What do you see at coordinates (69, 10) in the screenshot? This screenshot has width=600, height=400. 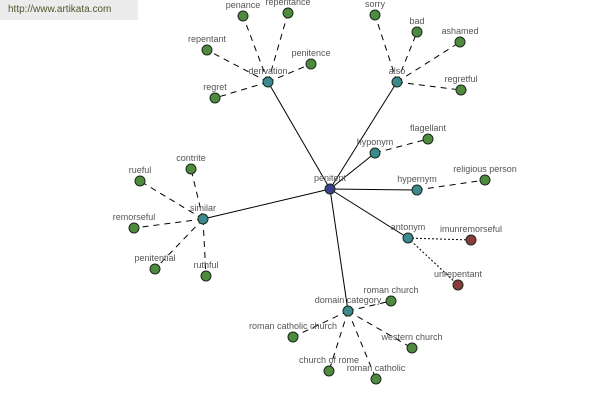 I see `watermark-url: http://www.artikata.com` at bounding box center [69, 10].